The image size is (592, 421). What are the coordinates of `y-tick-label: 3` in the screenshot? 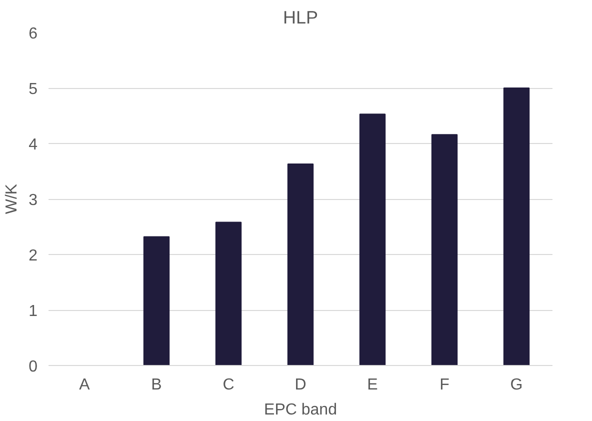 It's located at (33, 200).